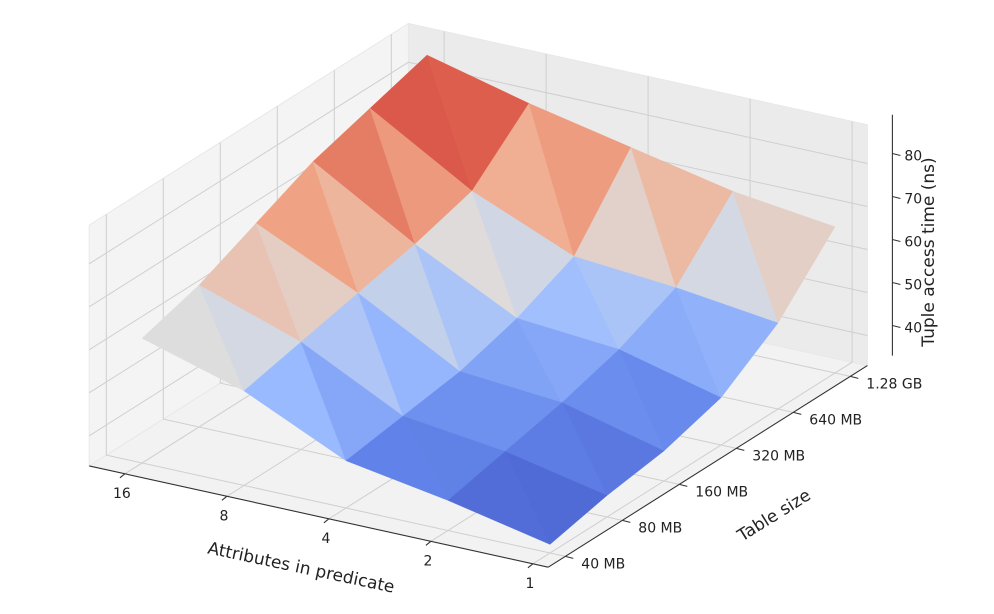 This screenshot has width=994, height=614. What do you see at coordinates (778, 456) in the screenshot?
I see `y-tick-label: 320 MB` at bounding box center [778, 456].